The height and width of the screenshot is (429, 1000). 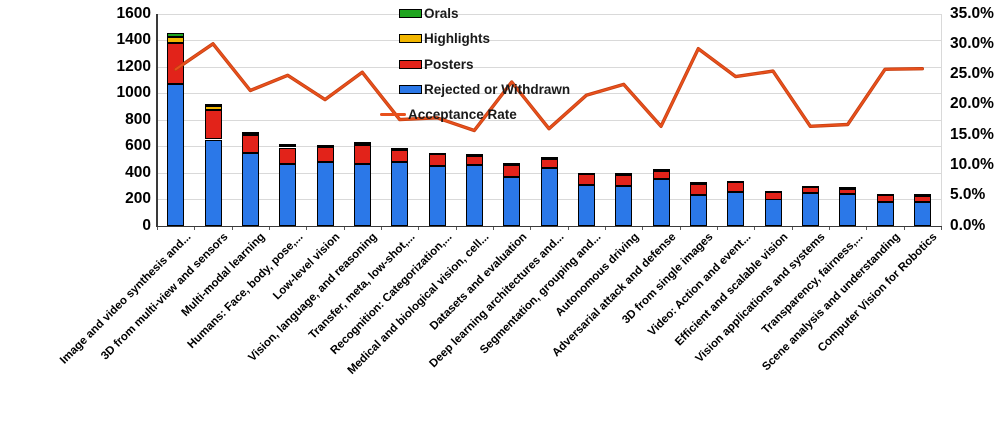 What do you see at coordinates (972, 74) in the screenshot?
I see `right-axis-tick-label: 25.0%` at bounding box center [972, 74].